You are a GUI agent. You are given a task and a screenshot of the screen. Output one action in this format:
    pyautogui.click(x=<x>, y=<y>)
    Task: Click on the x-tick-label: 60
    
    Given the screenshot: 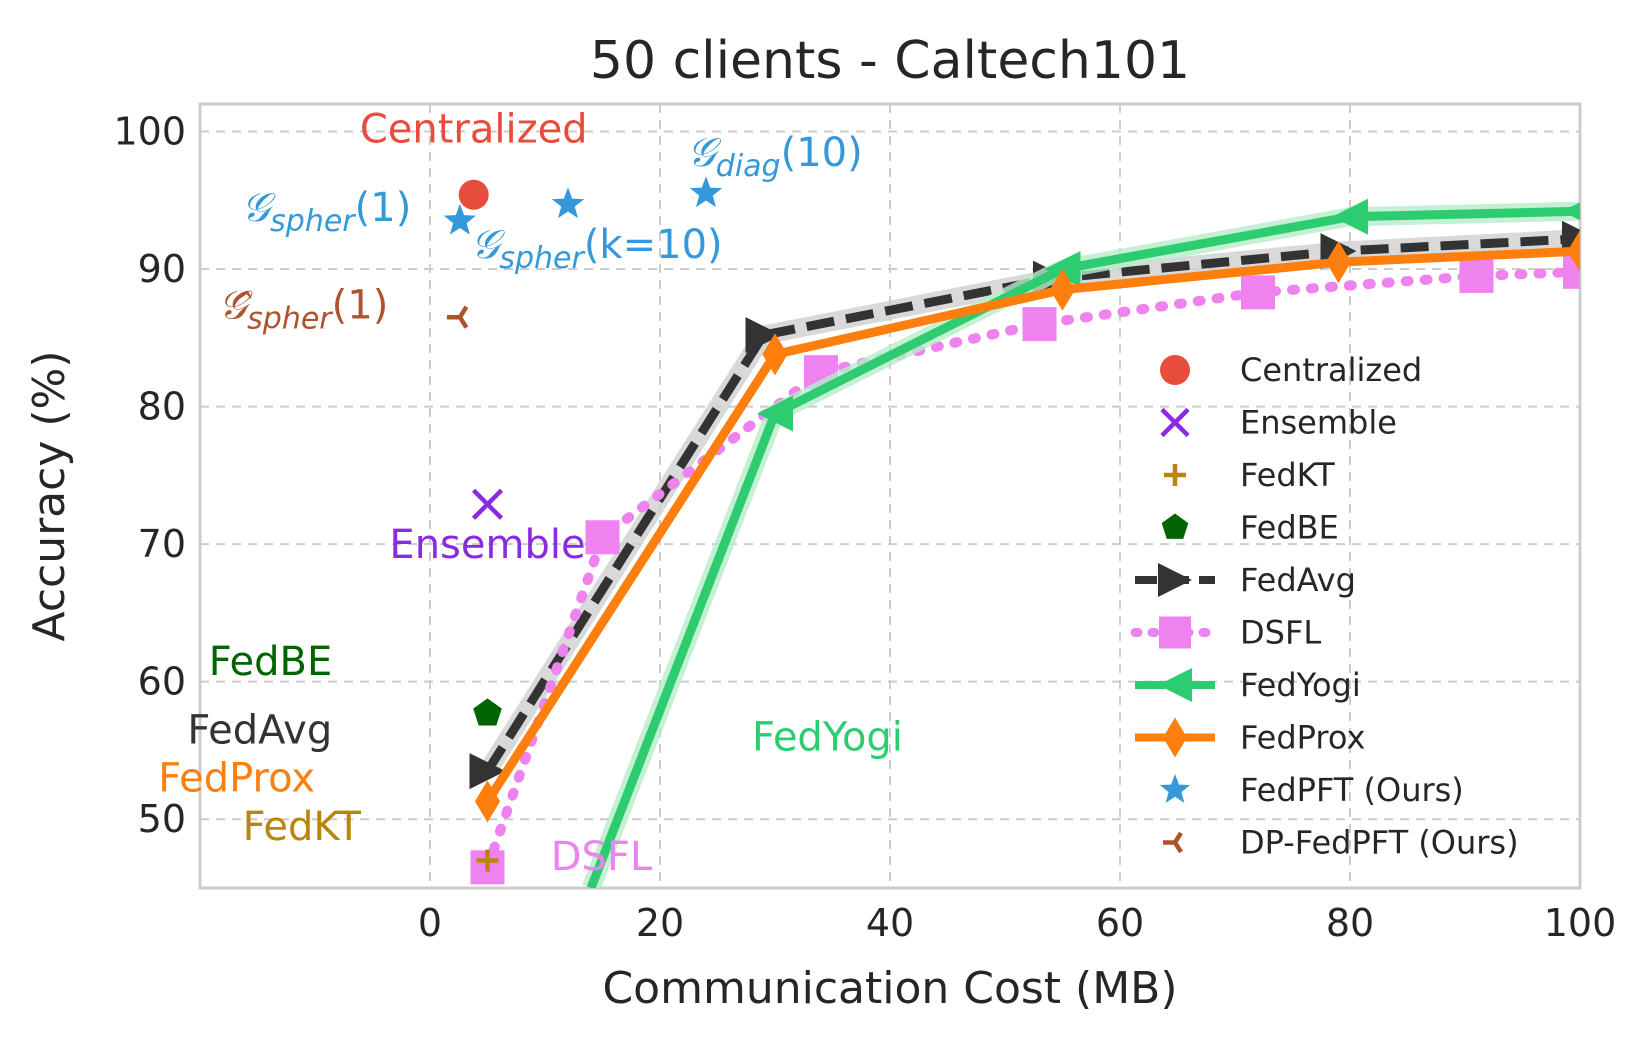 What is the action you would take?
    pyautogui.click(x=1120, y=923)
    